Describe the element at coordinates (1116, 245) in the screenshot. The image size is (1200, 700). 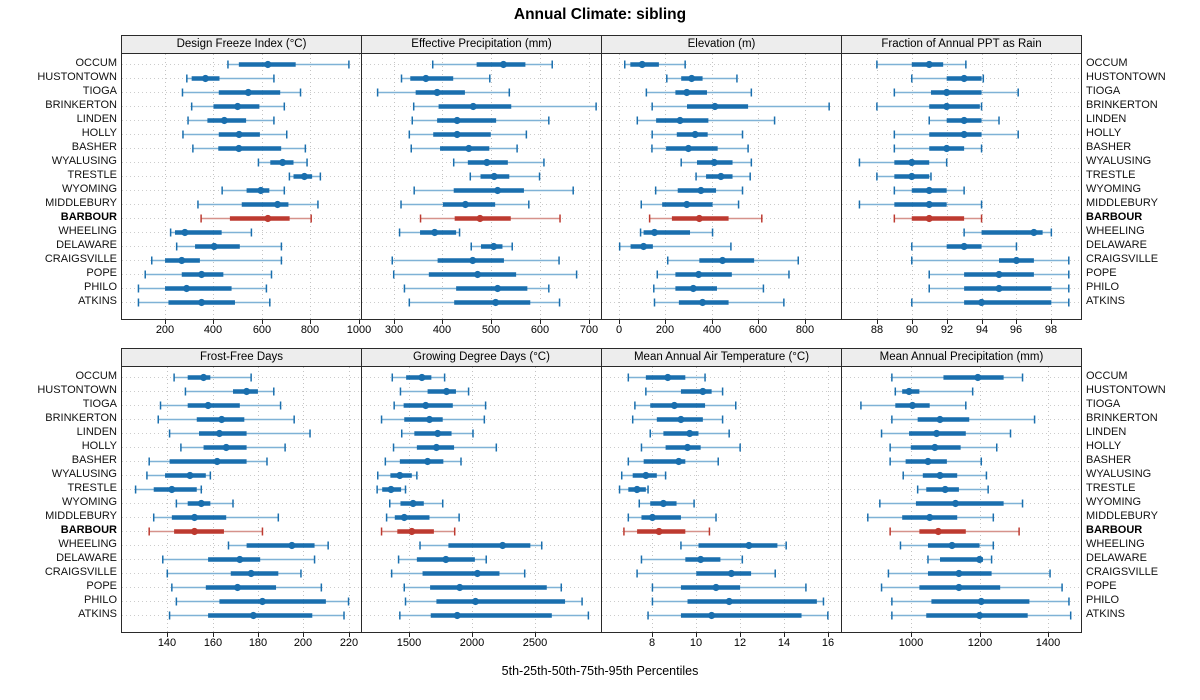
I see `station-label-right-delaware: DELAWARE` at that location.